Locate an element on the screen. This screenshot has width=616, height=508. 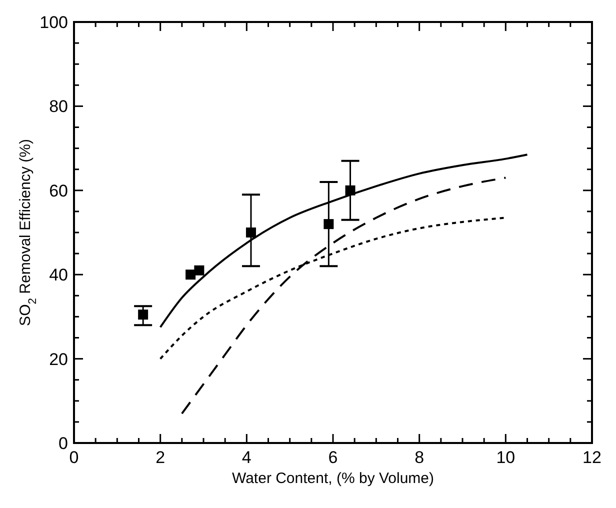
x-axis-title: Water Content, (% by Volume) is located at coordinates (333, 478).